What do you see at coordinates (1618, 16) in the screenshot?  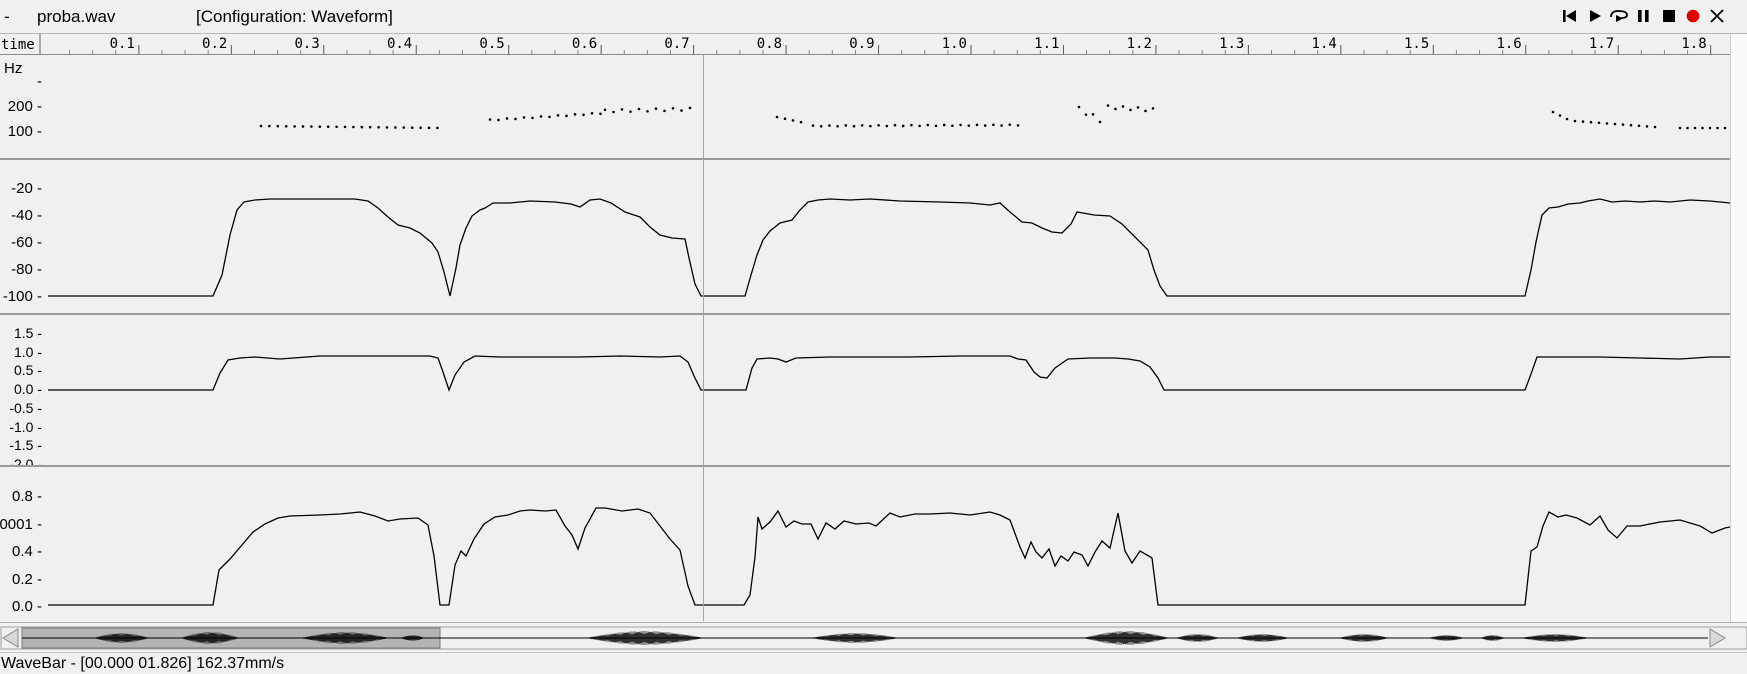 I see `loop-play-icon` at bounding box center [1618, 16].